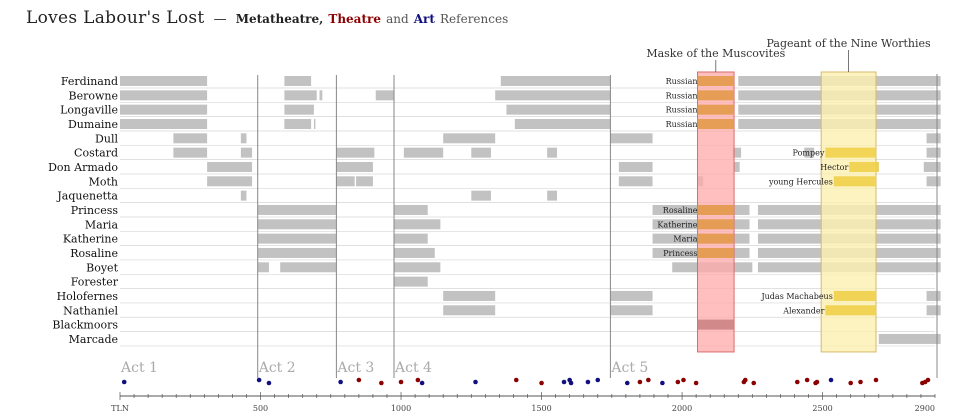 The height and width of the screenshot is (414, 960). I want to click on role-label: Rosaline, so click(680, 210).